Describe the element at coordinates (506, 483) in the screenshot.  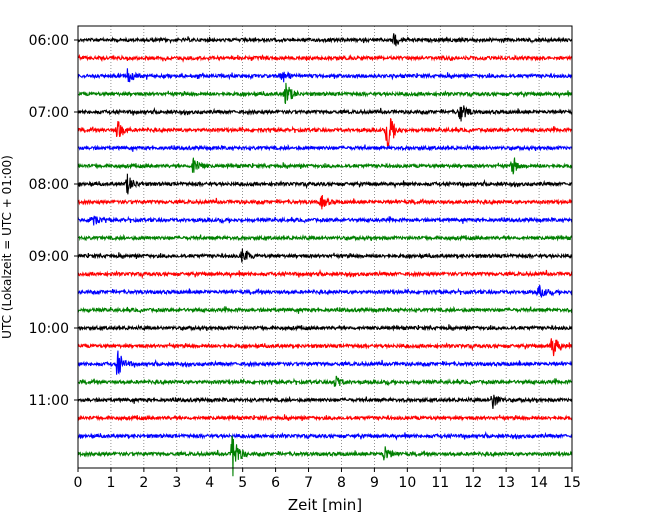
I see `x-tick-label: 13` at that location.